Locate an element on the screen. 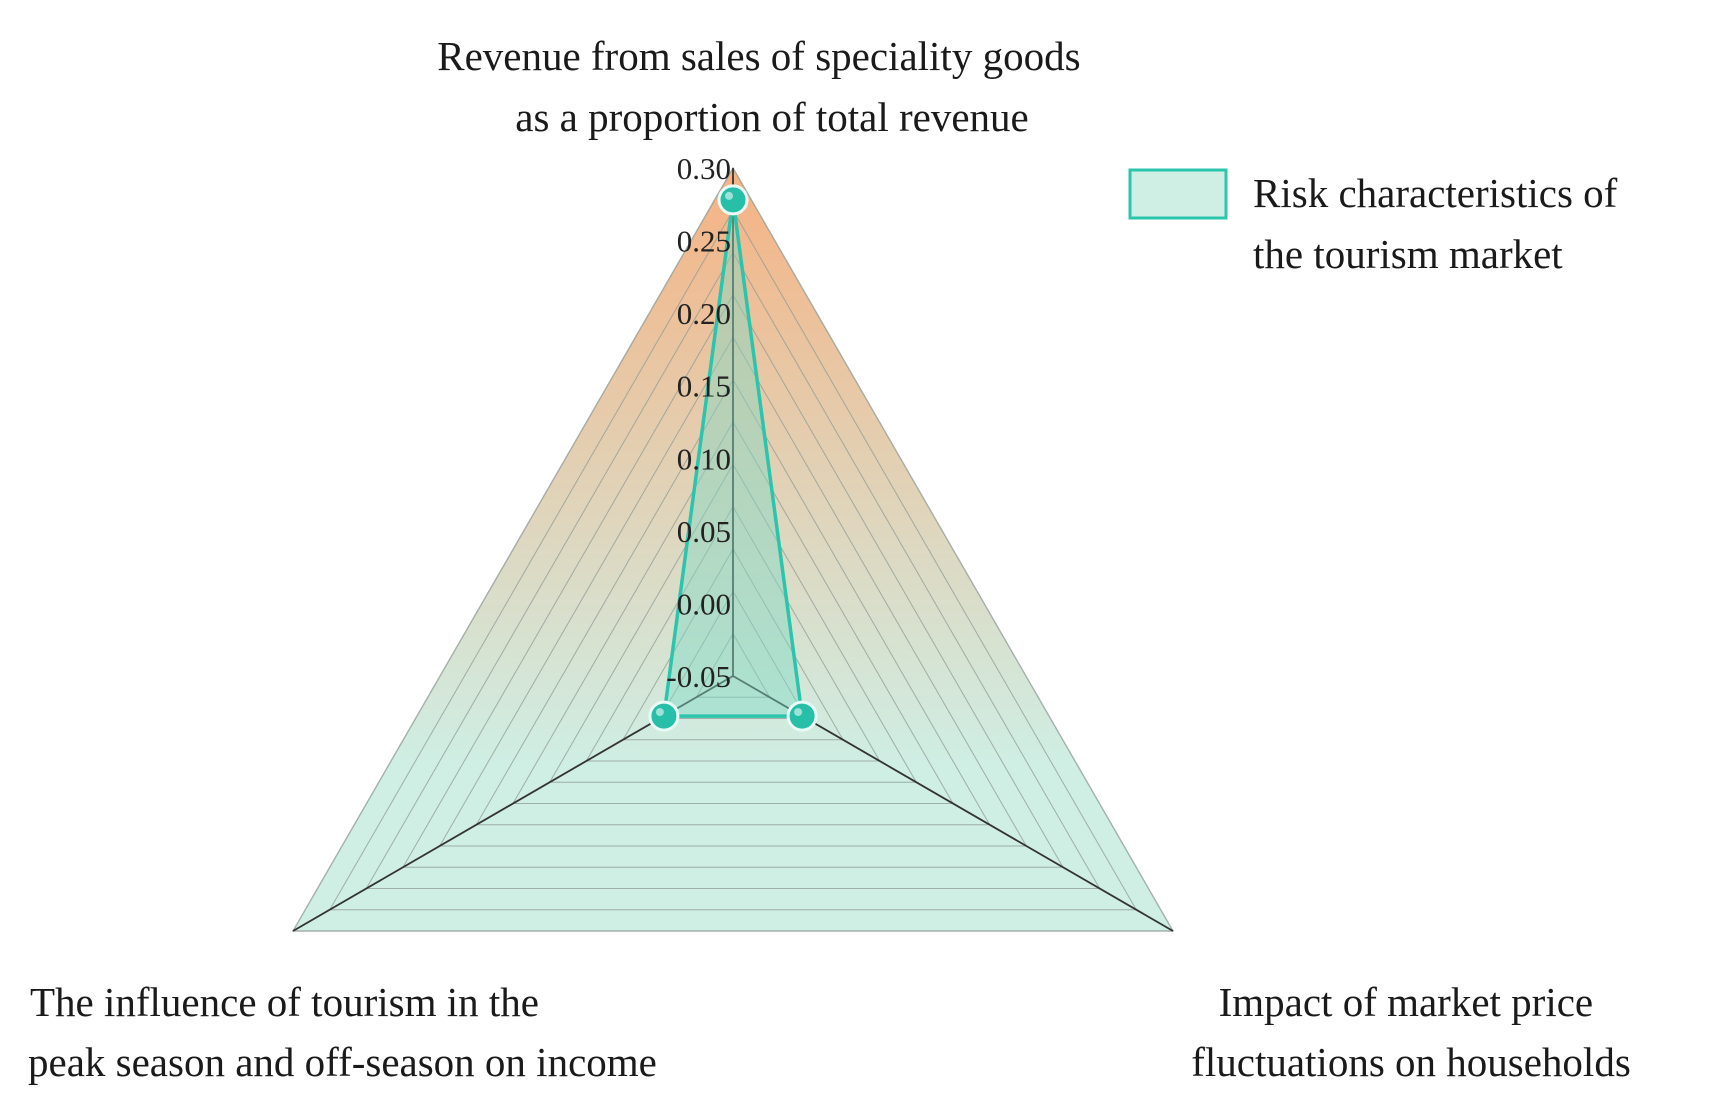 The image size is (1712, 1107). tick-label: 0.25 is located at coordinates (704, 241).